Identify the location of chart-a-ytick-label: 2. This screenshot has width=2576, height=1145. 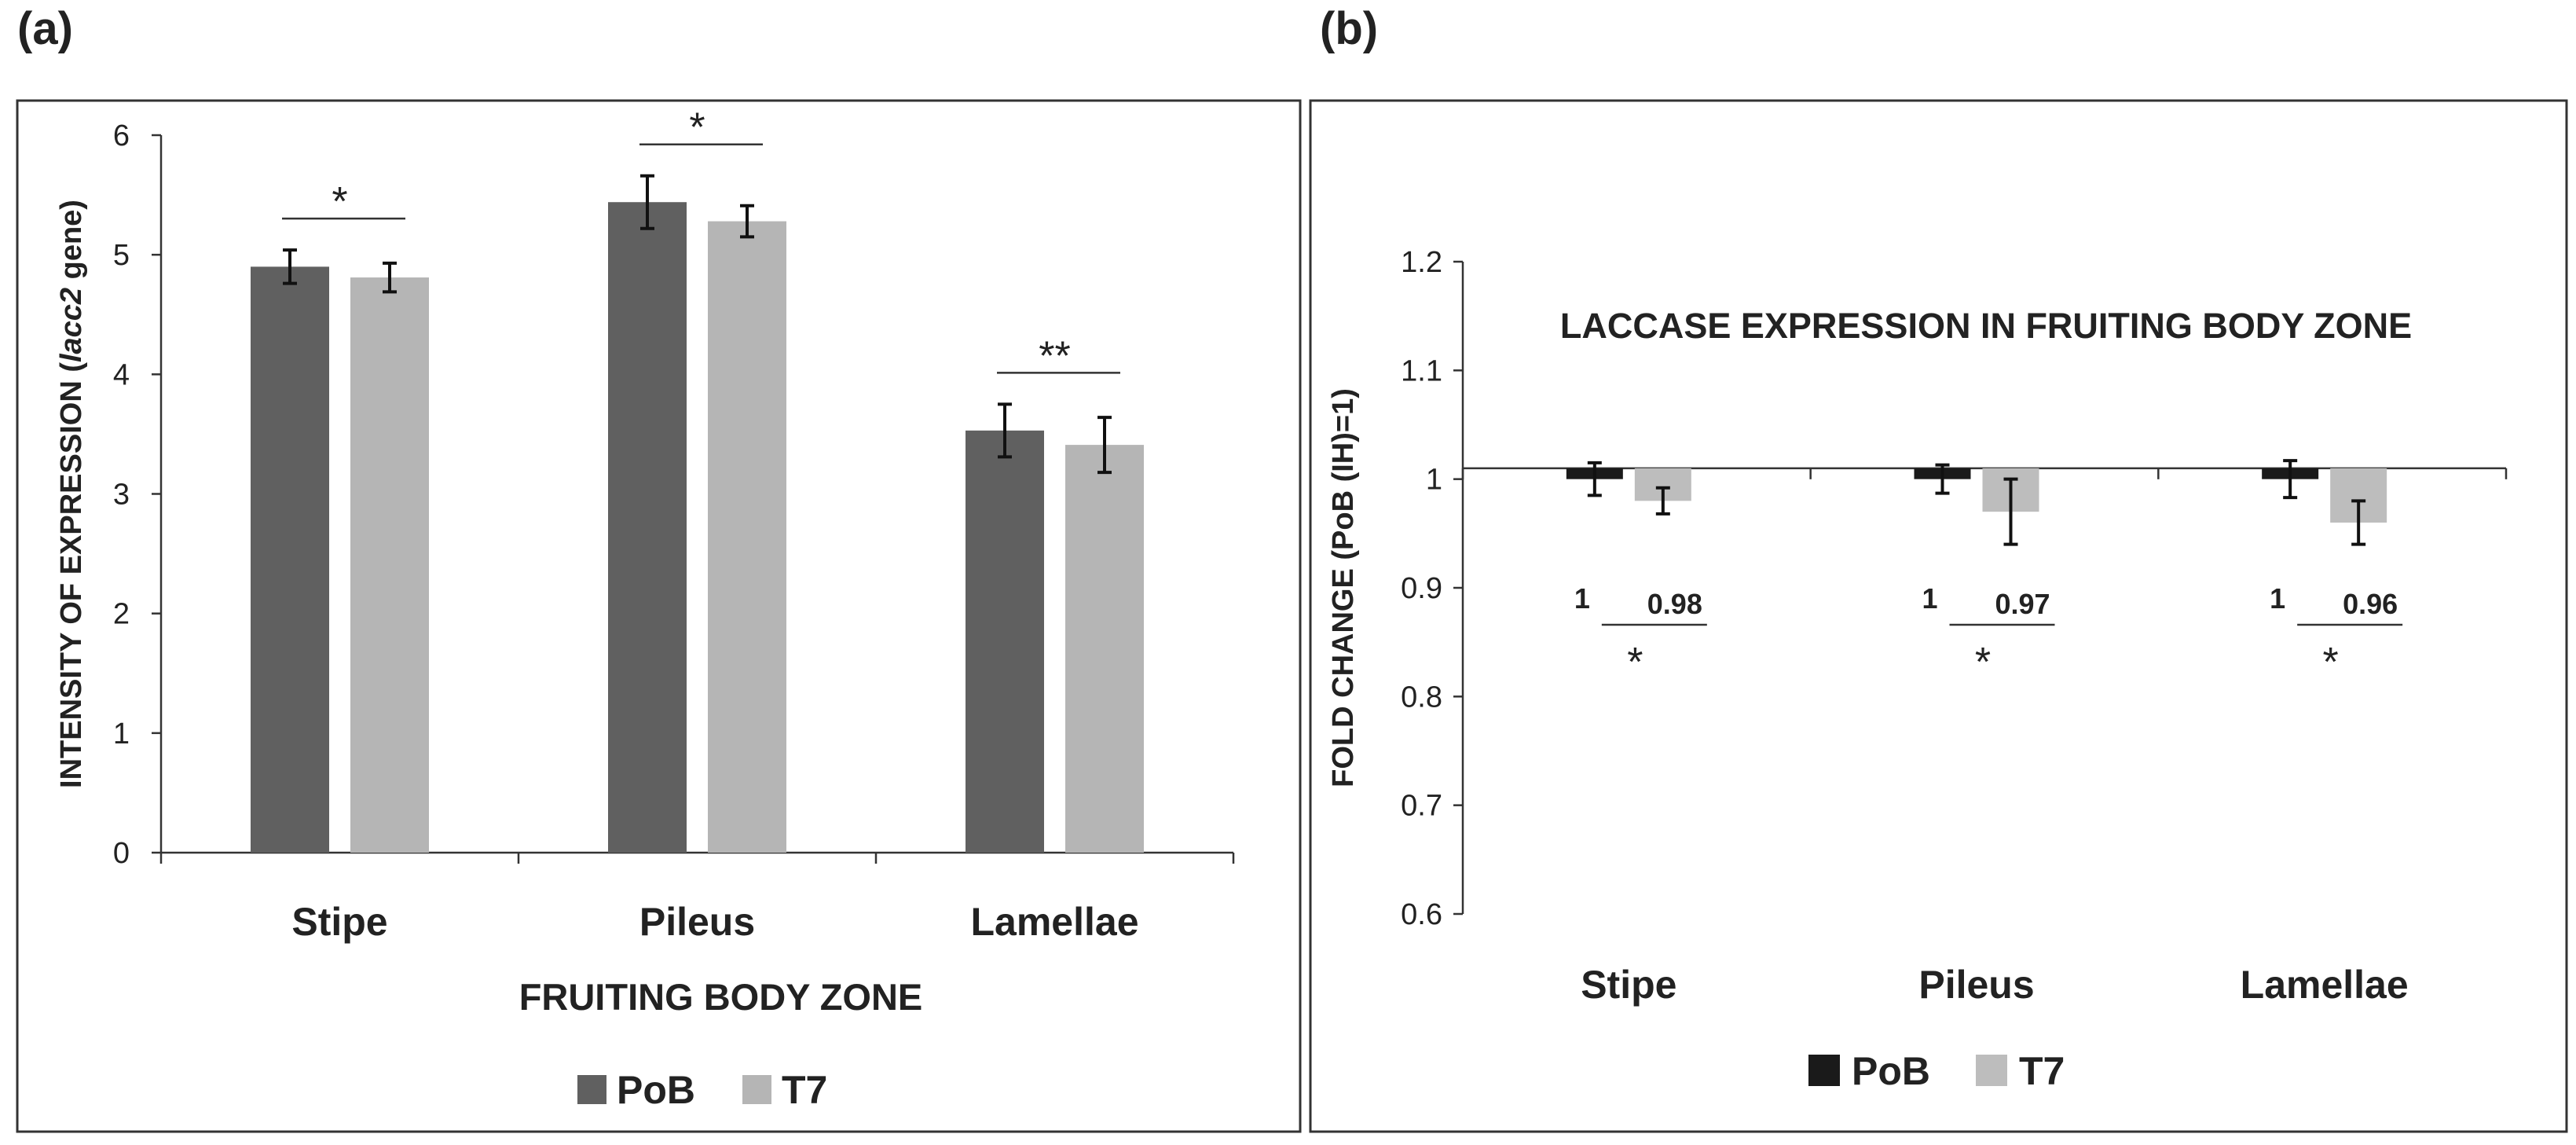
(121, 614).